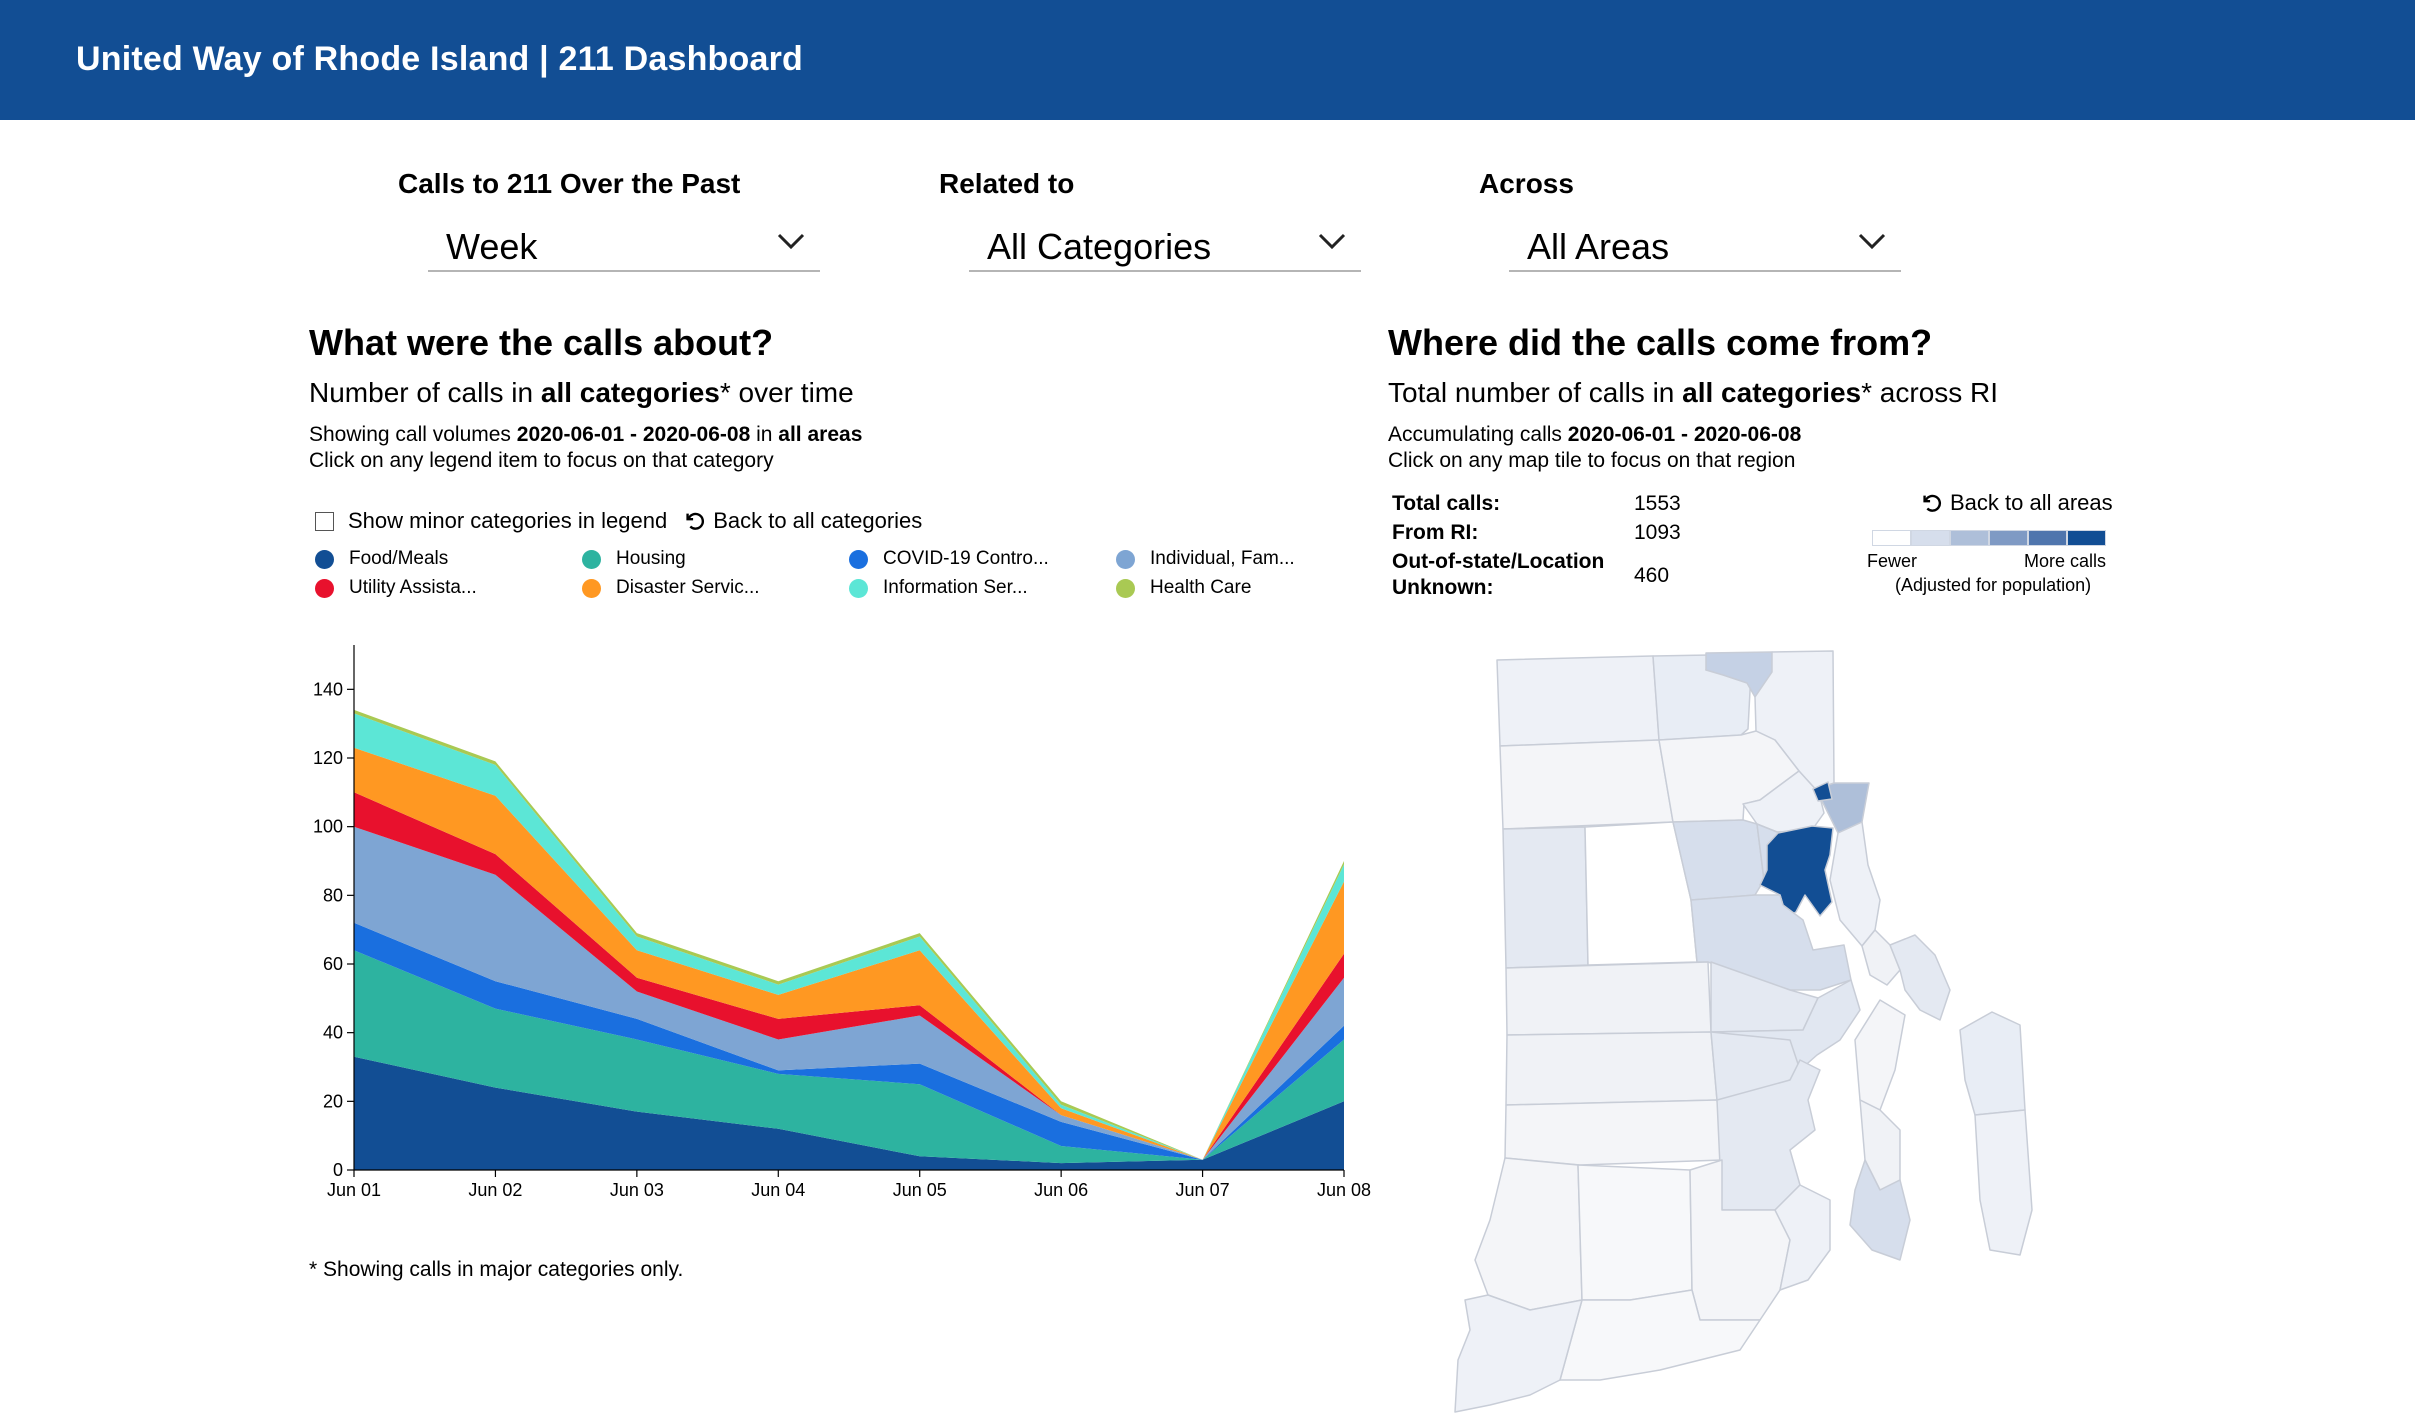  Describe the element at coordinates (1660, 342) in the screenshot. I see `calls-from-heading: Where did the calls come from?` at that location.